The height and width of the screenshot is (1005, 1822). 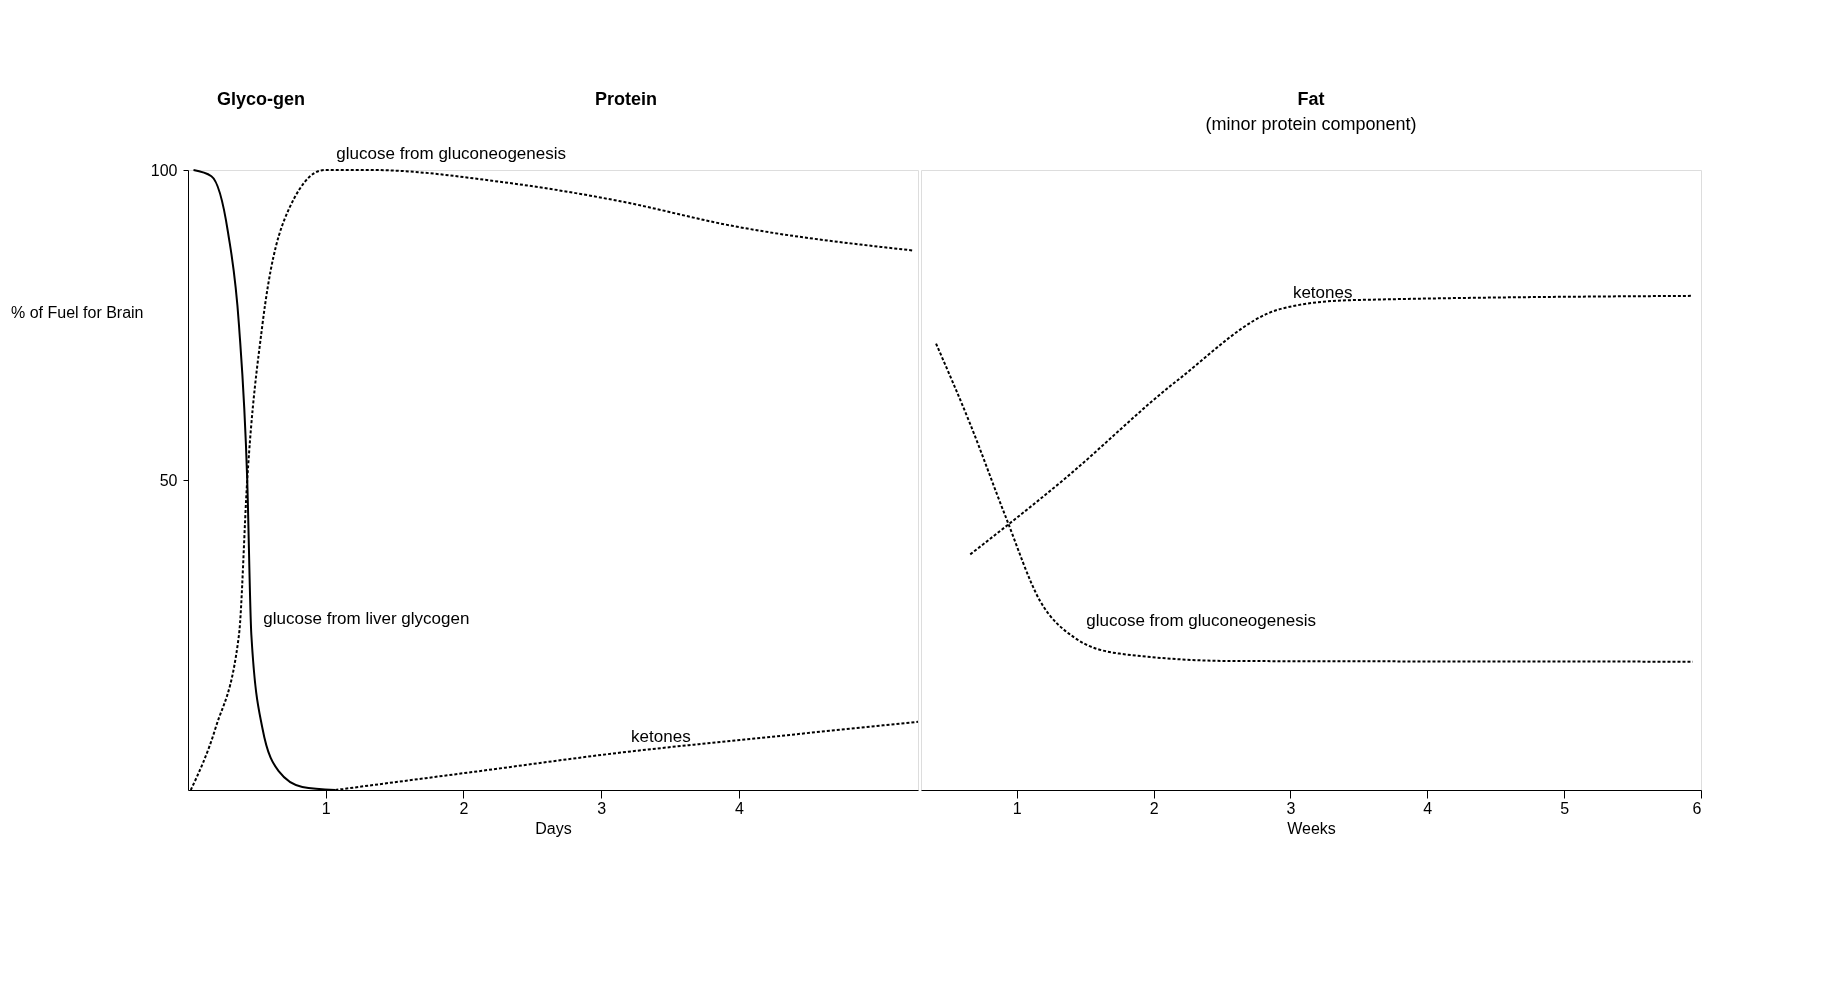 I want to click on x-tick-label: 6, so click(x=1697, y=808).